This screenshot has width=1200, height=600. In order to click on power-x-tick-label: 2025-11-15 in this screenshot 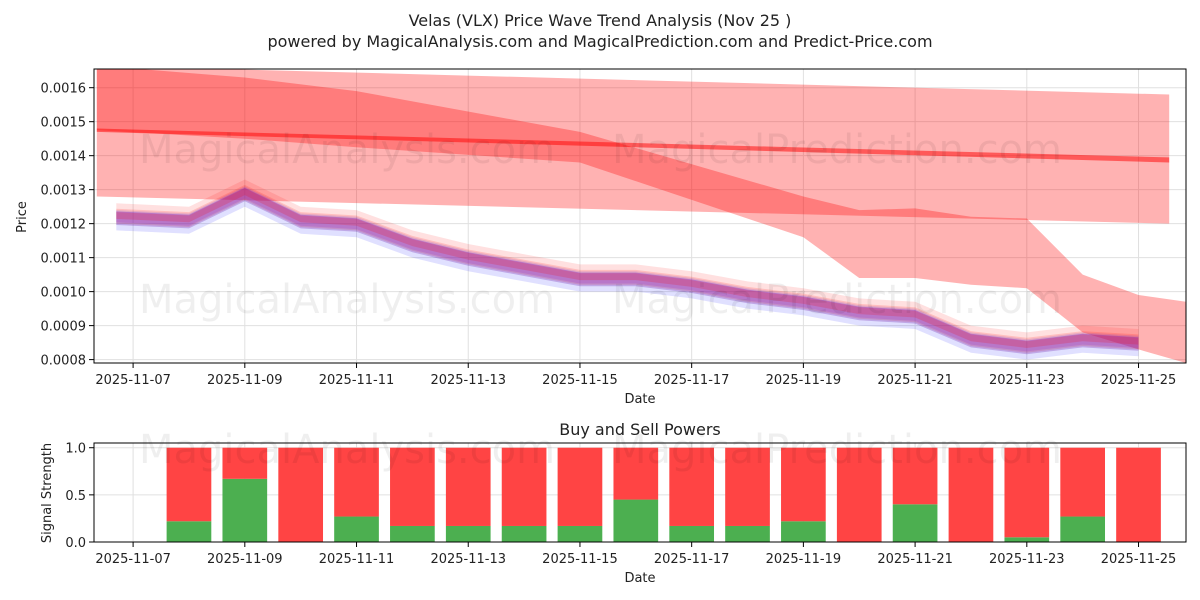, I will do `click(580, 559)`.